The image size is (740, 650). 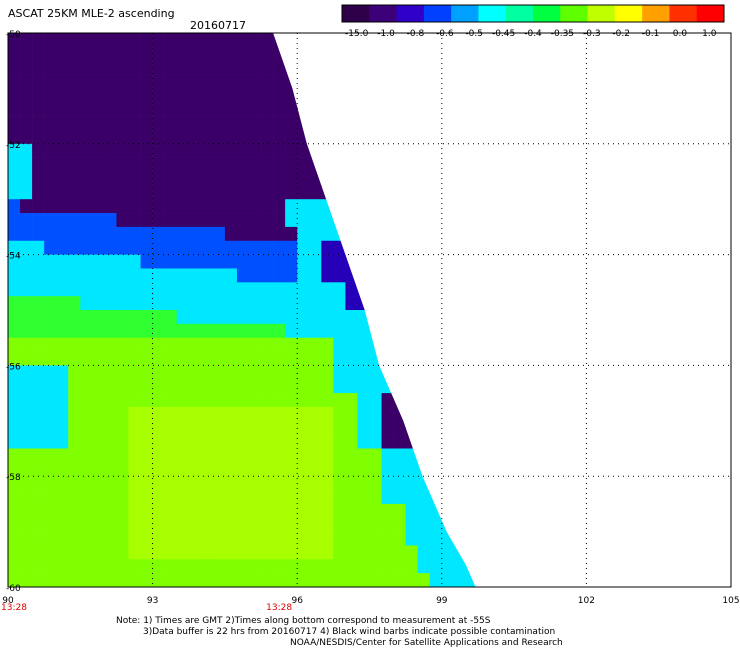 I want to click on y-tick-label: -52, so click(x=13, y=146).